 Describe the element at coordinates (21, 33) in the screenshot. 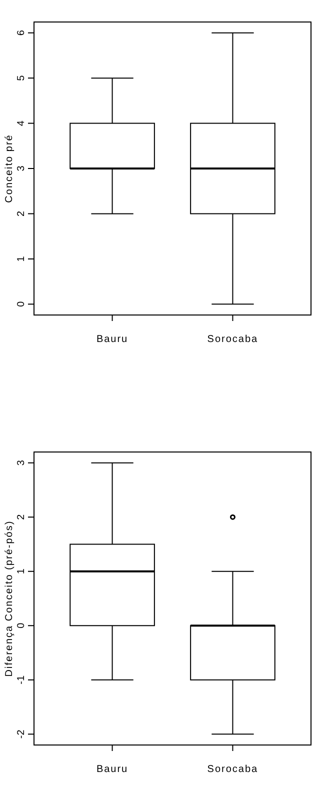

I see `y-tick-label: 6` at that location.